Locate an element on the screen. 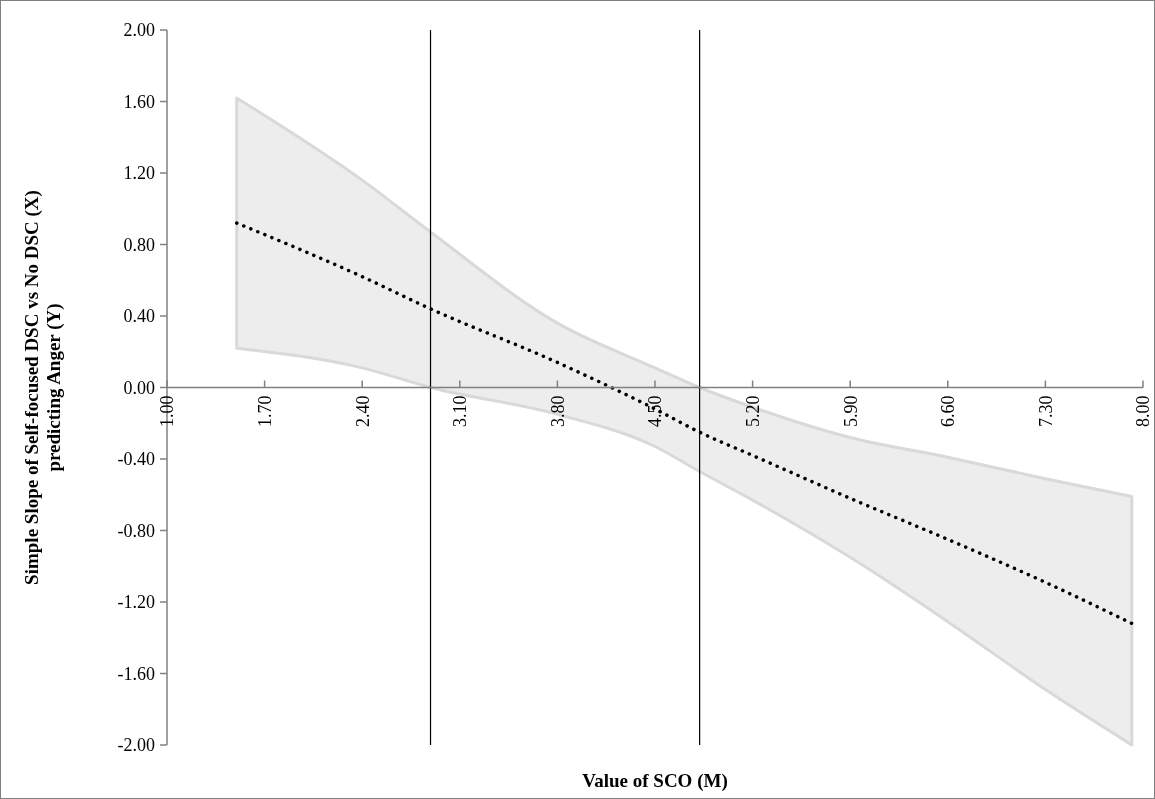 The height and width of the screenshot is (799, 1155). x-tick-label: 2.40 is located at coordinates (362, 411).